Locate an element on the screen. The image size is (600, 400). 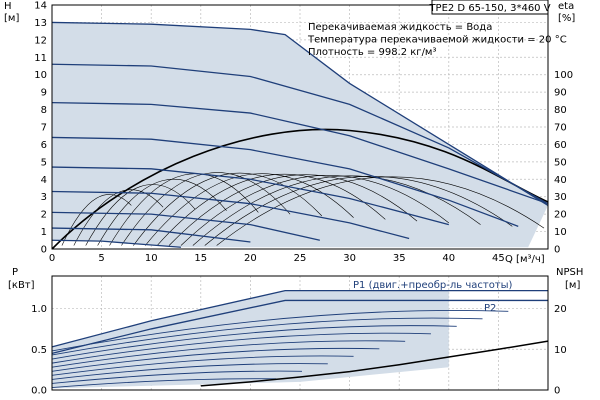
title-box is located at coordinates (490, 7).